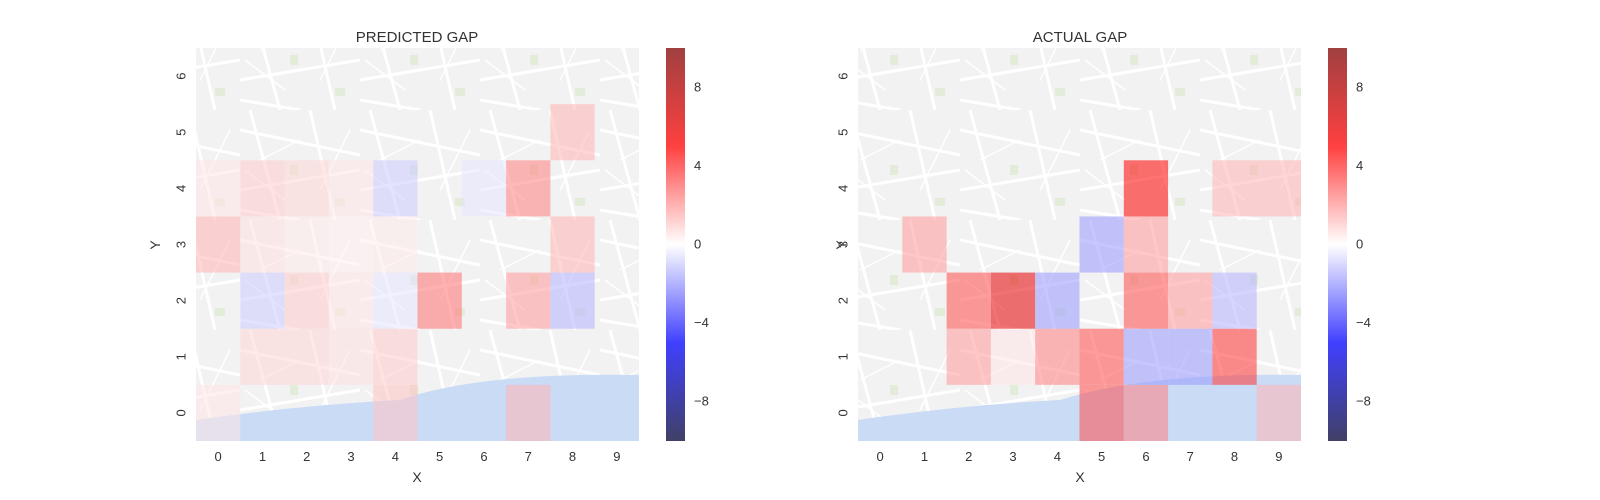 This screenshot has height=500, width=1600. Describe the element at coordinates (395, 456) in the screenshot. I see `x-tick-label: 4` at that location.